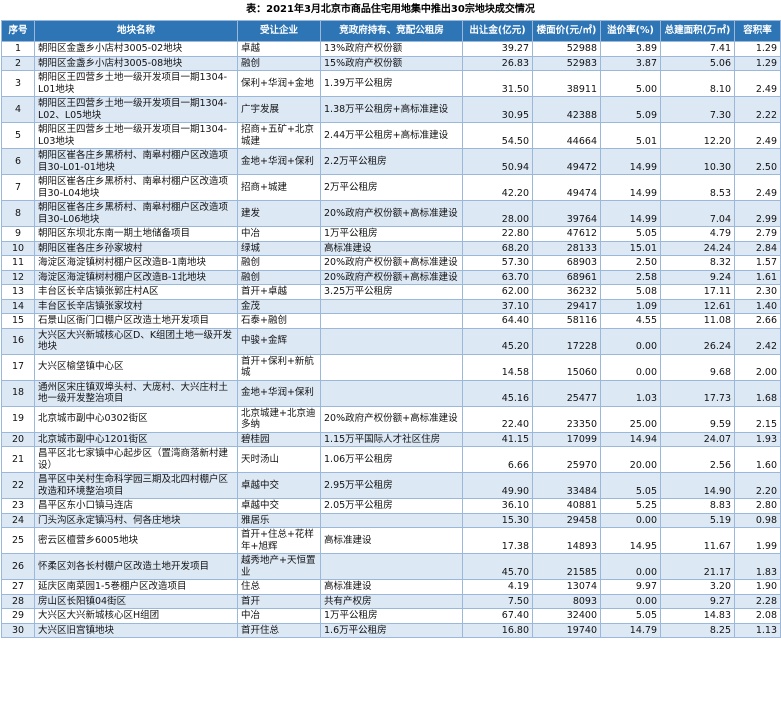 This screenshot has width=781, height=705. What do you see at coordinates (566, 601) in the screenshot?
I see `table-cell: 8093` at bounding box center [566, 601].